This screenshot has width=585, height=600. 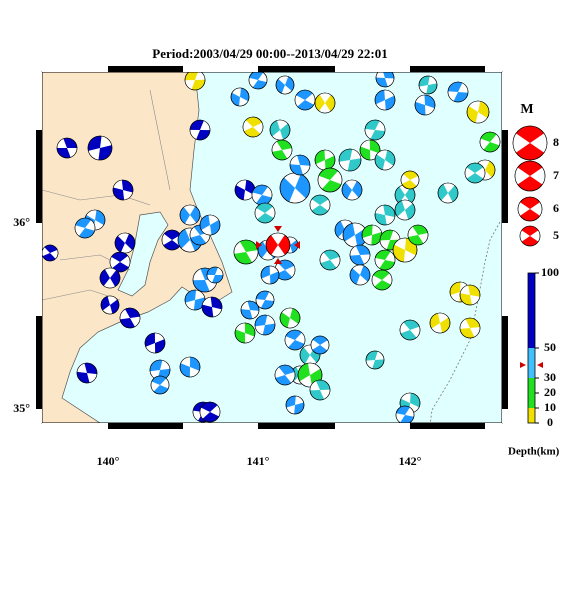 What do you see at coordinates (550, 407) in the screenshot?
I see `depth-tick-label: 10` at bounding box center [550, 407].